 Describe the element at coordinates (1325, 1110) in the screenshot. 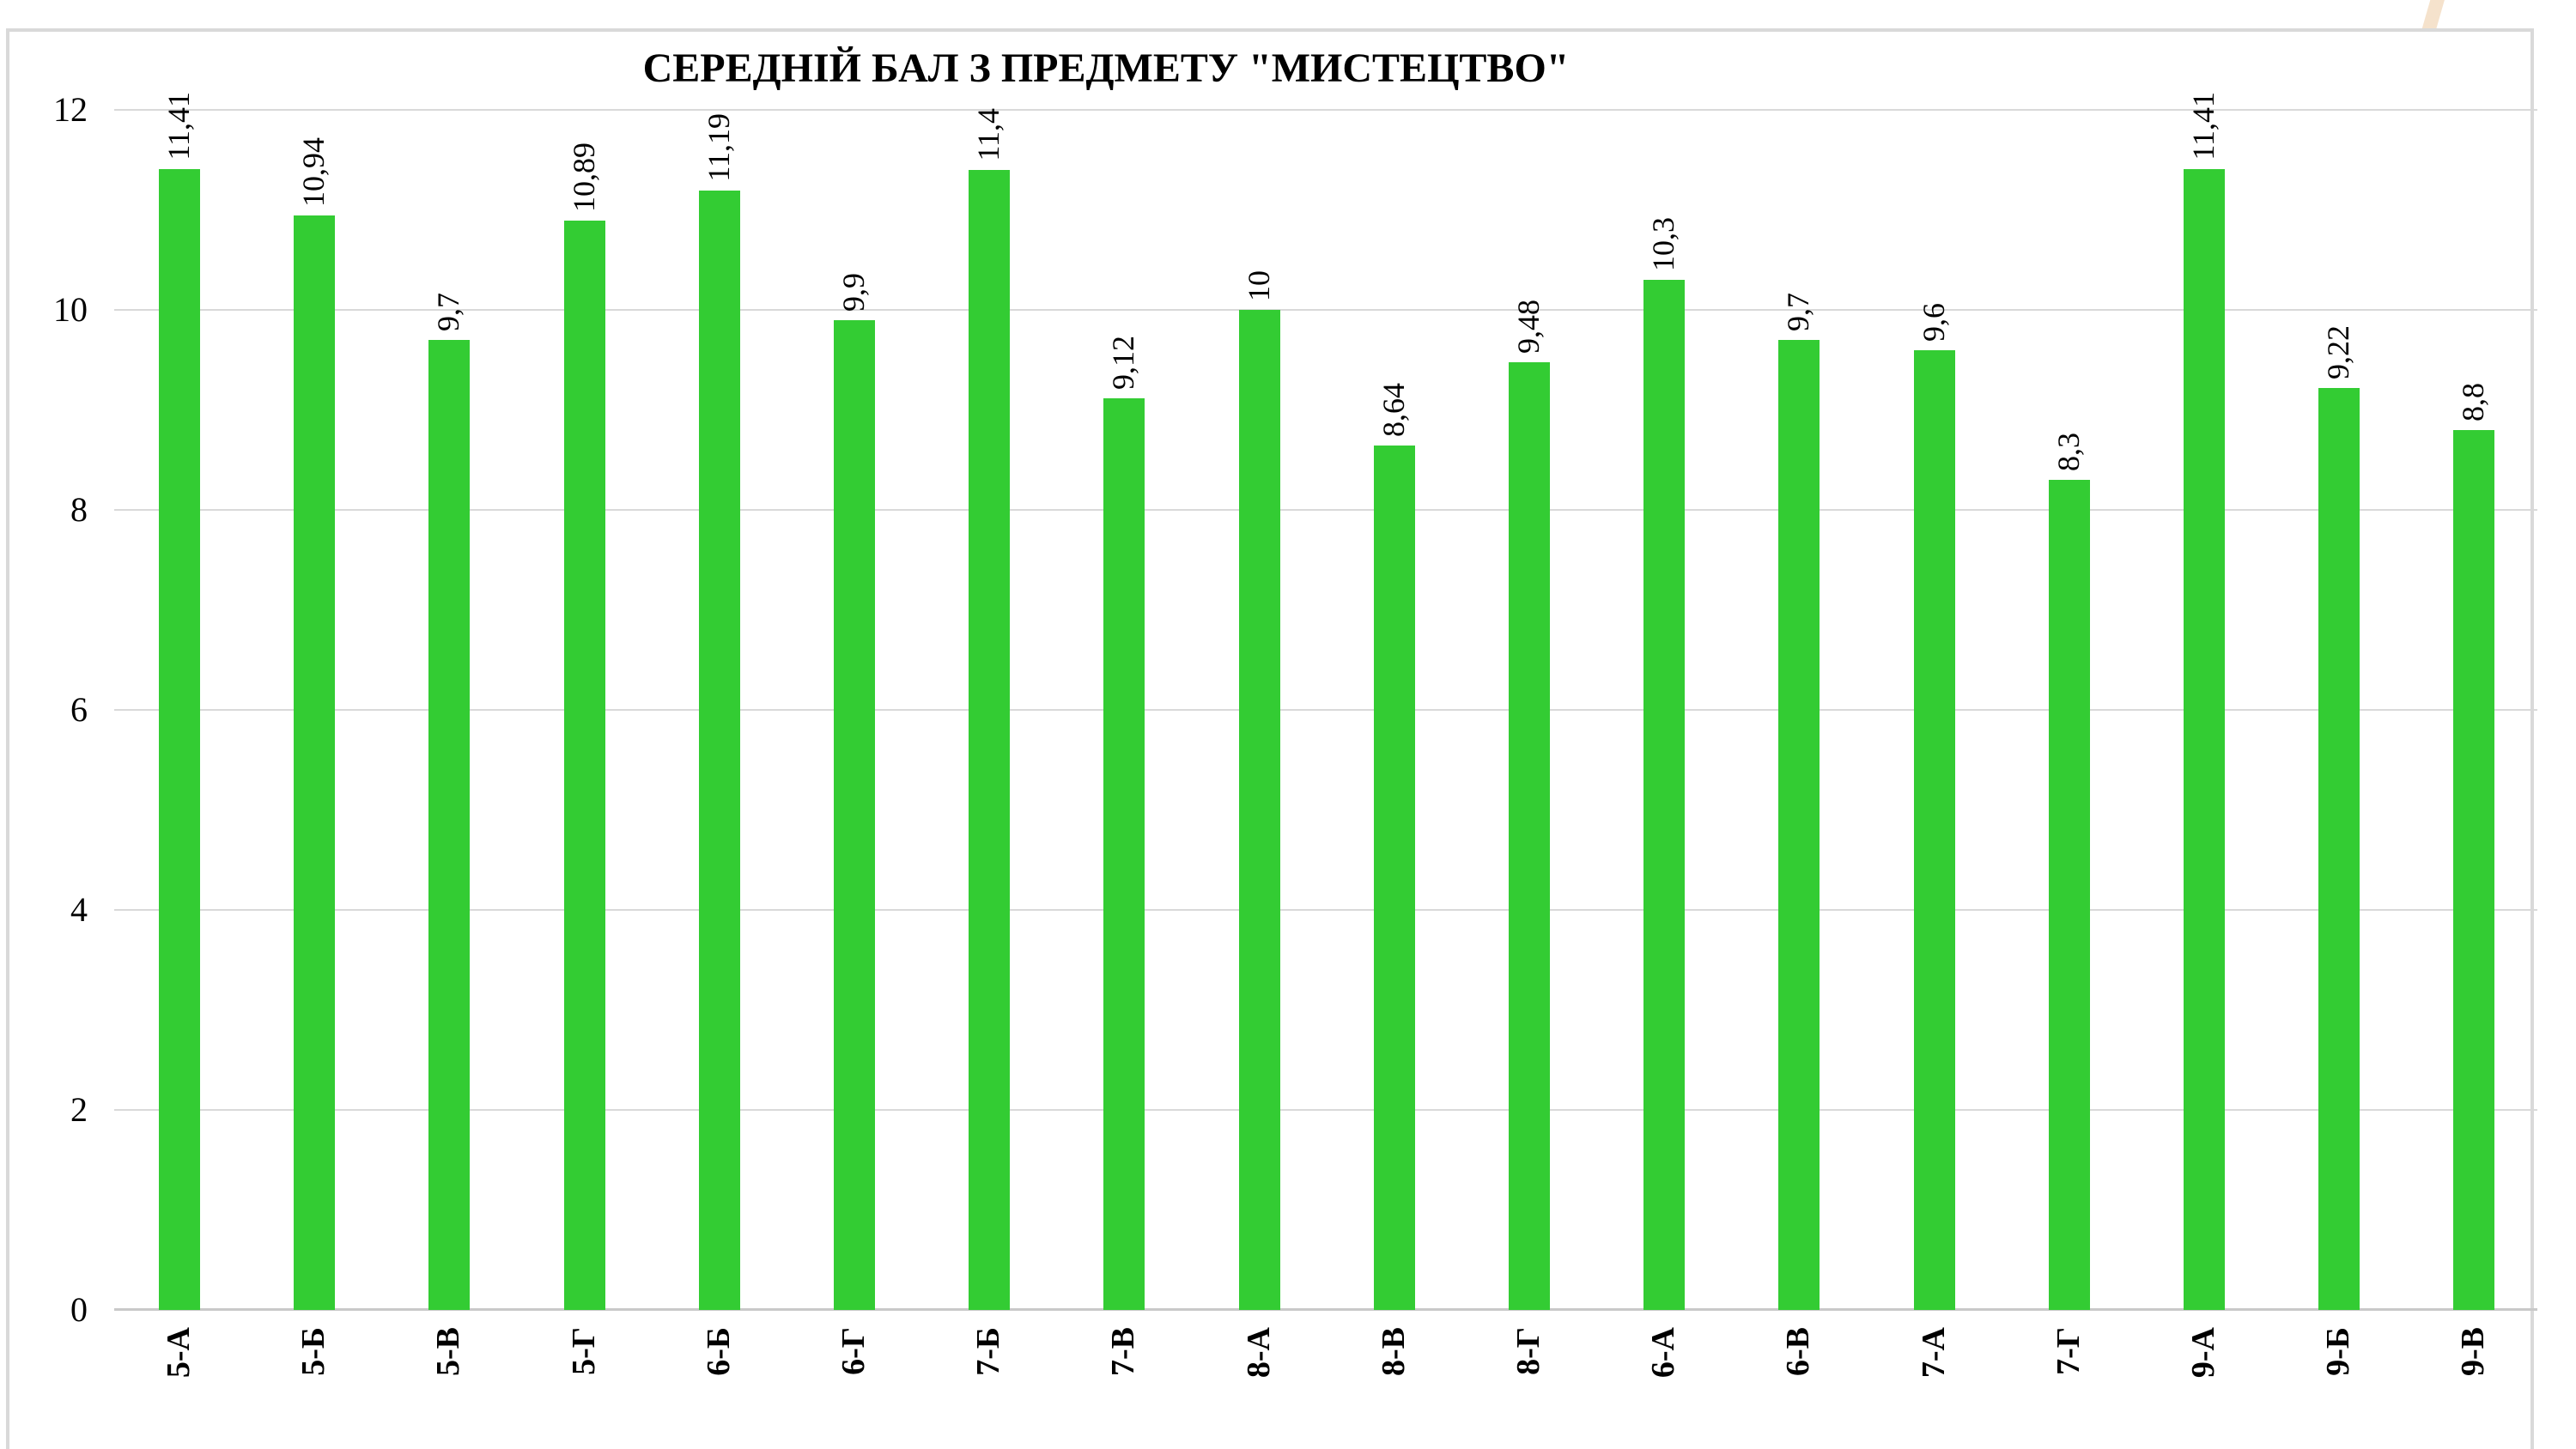

I see `gridline-y2` at that location.